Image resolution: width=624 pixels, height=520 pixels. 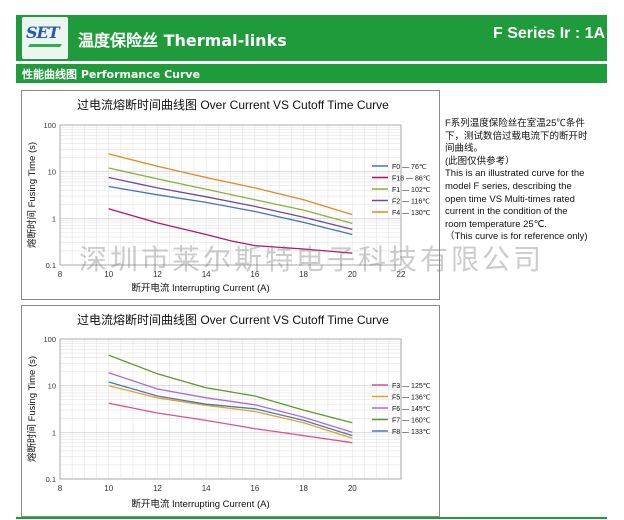 What do you see at coordinates (311, 73) in the screenshot?
I see `subheader-bar` at bounding box center [311, 73].